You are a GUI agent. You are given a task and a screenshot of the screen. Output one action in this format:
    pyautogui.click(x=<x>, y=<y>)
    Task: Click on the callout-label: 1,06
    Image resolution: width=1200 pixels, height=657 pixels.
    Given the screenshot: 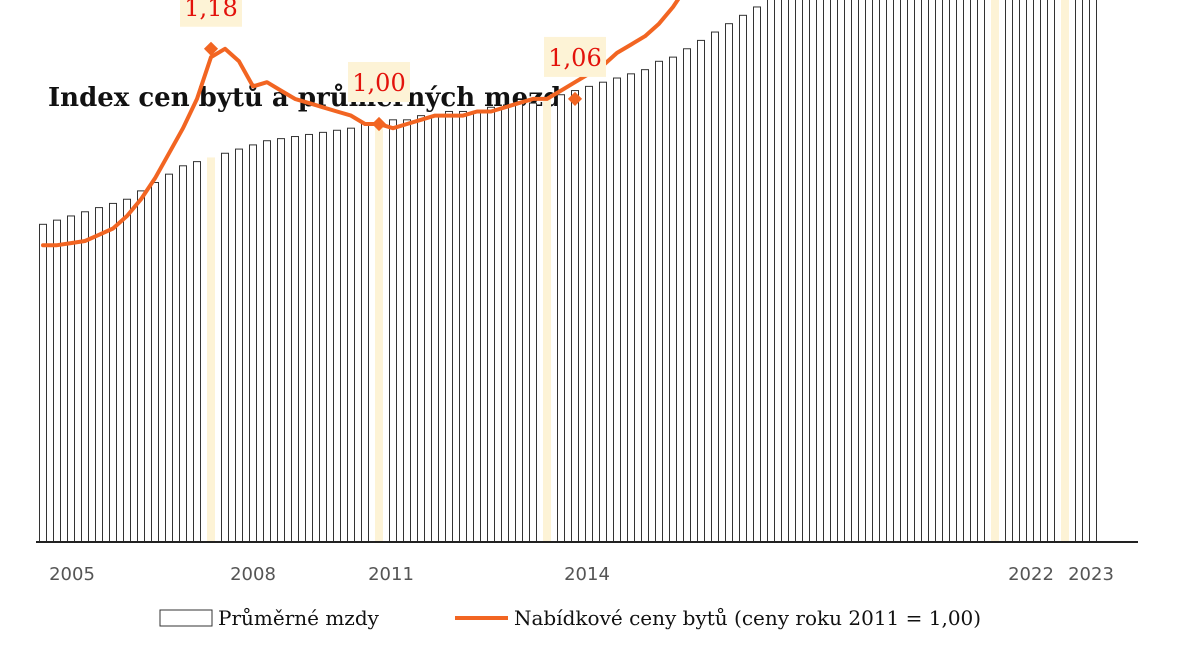 What is the action you would take?
    pyautogui.click(x=574, y=58)
    